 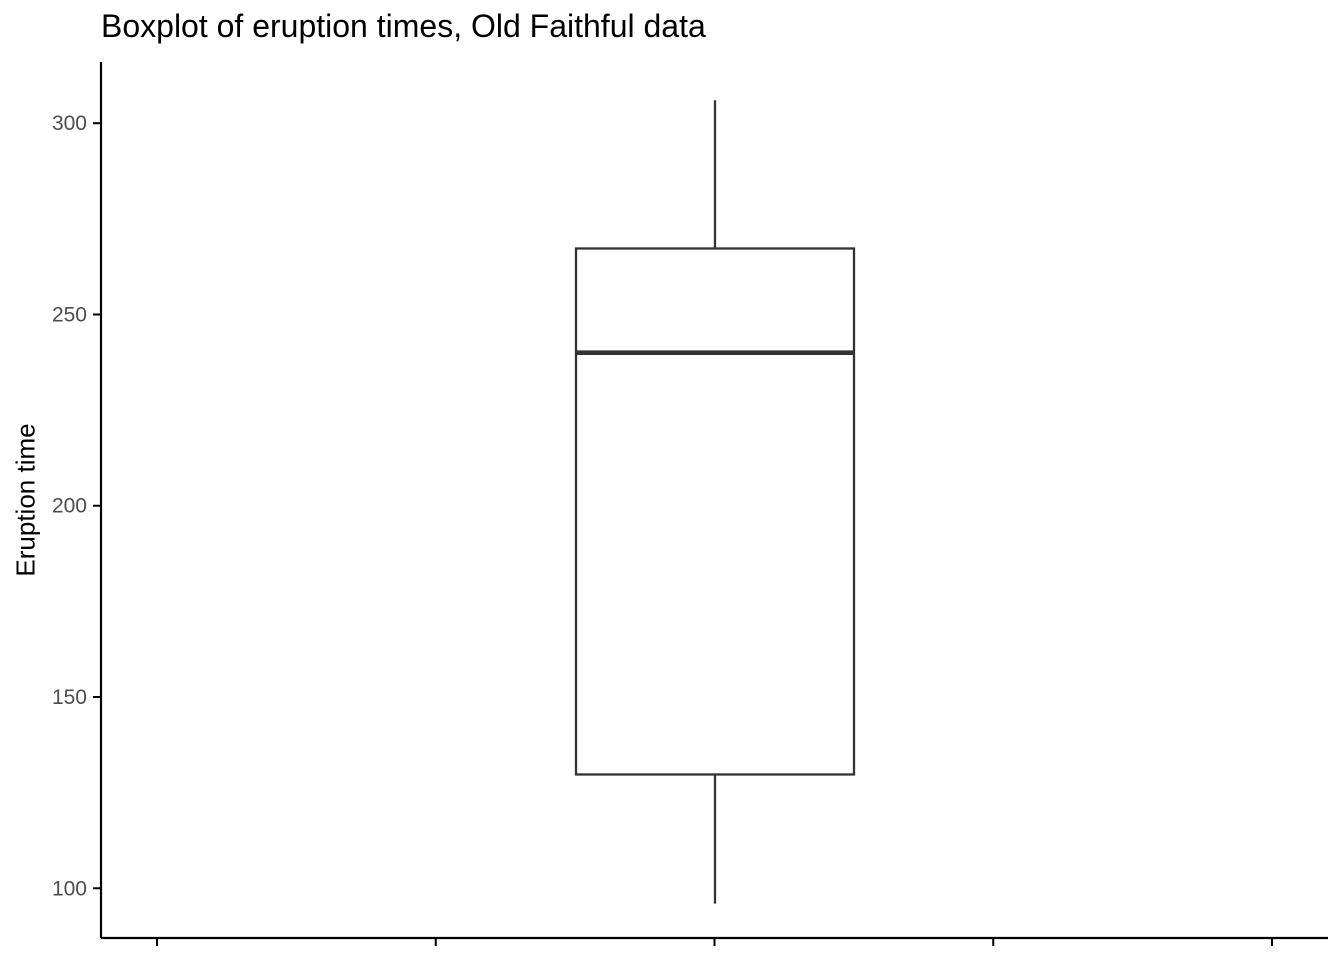 I want to click on y-tick-label-300: 300, so click(x=69, y=123).